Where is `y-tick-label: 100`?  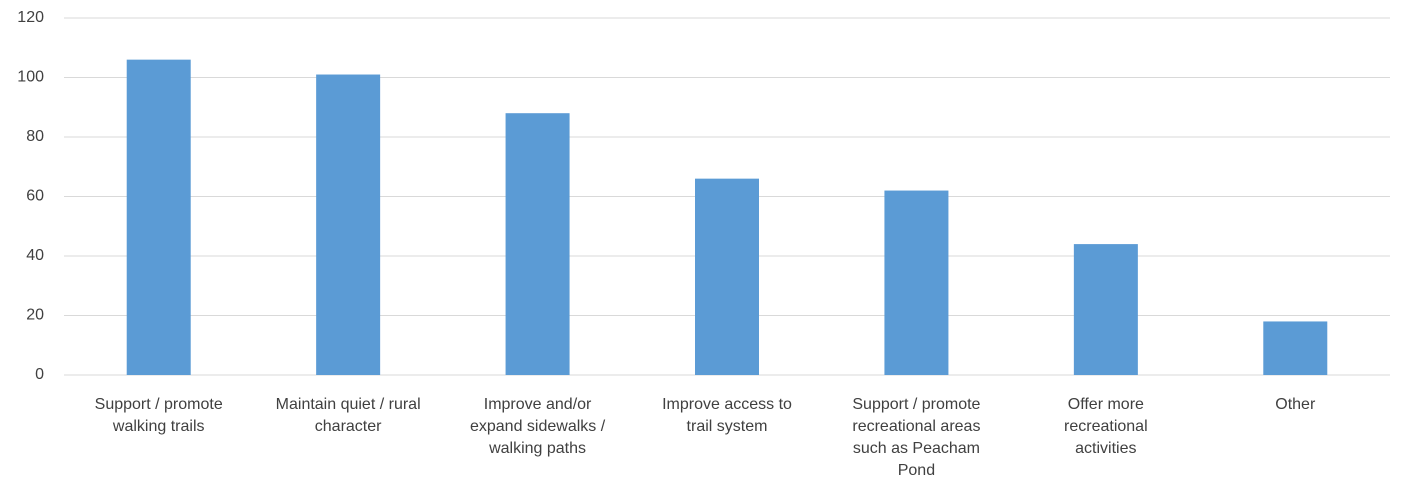 y-tick-label: 100 is located at coordinates (30, 77).